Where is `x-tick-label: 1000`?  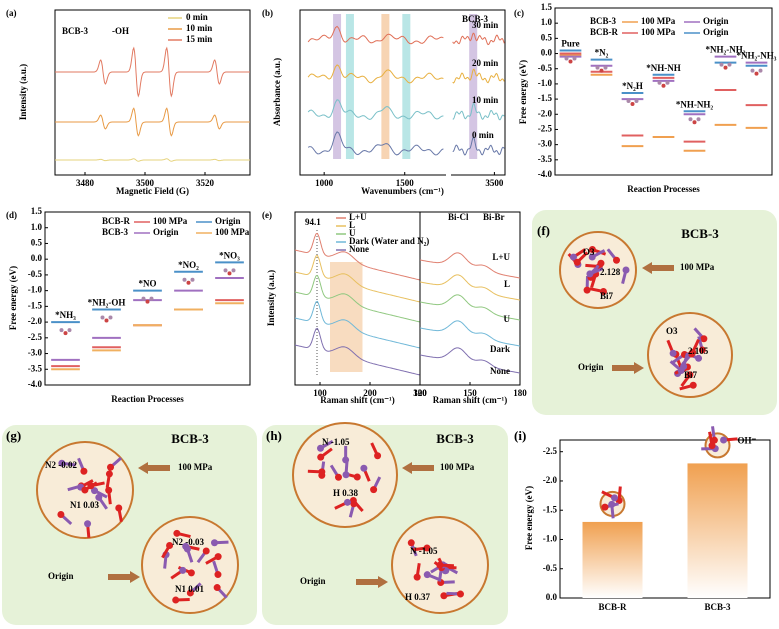
x-tick-label: 1000 is located at coordinates (324, 183).